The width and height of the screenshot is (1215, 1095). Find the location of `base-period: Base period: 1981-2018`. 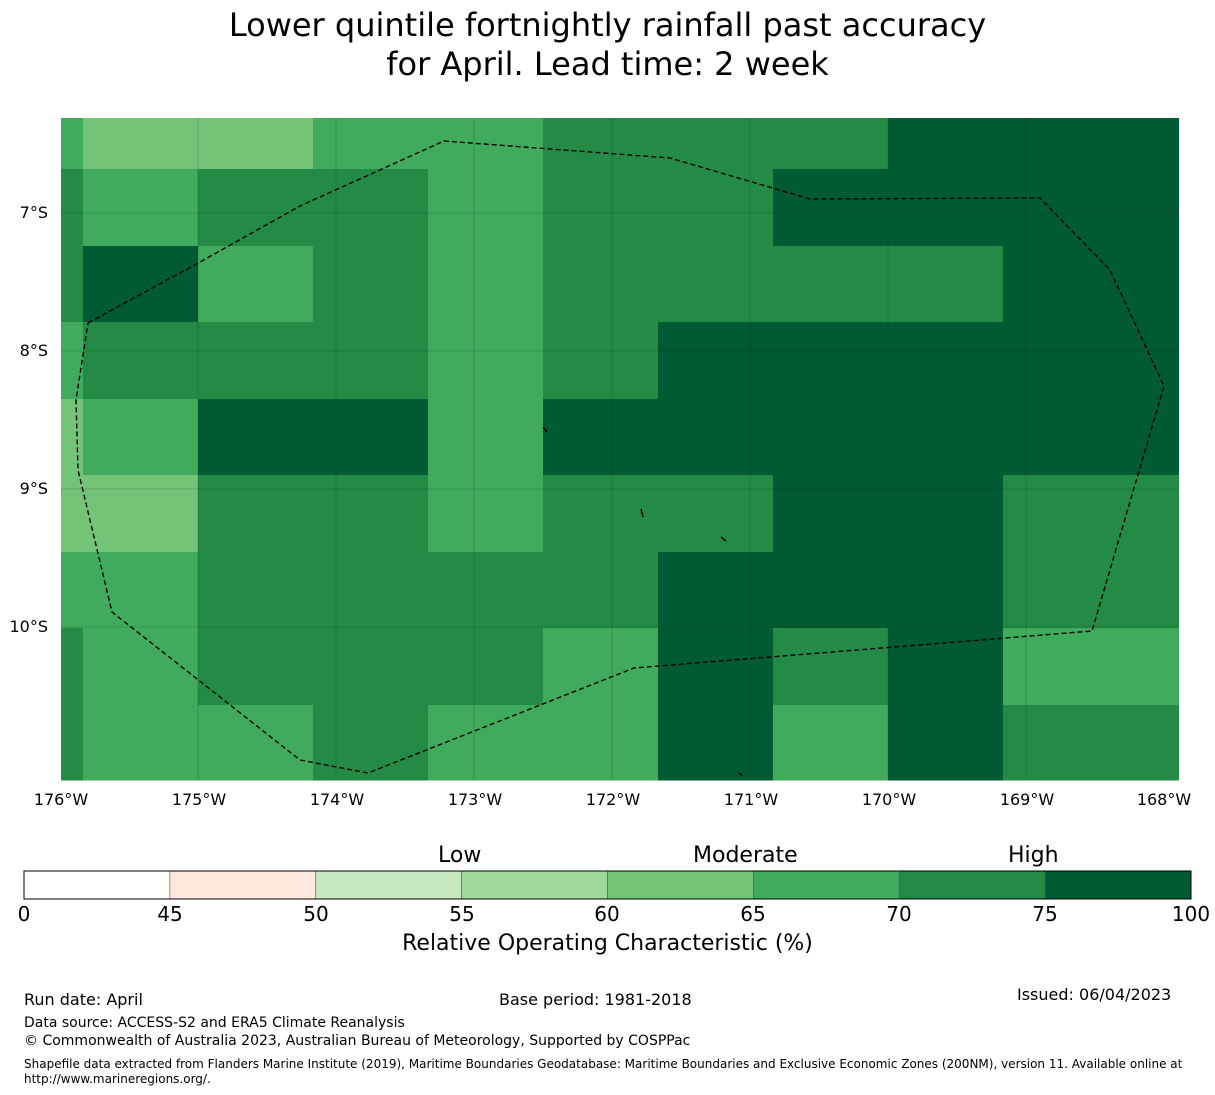

base-period: Base period: 1981-2018 is located at coordinates (595, 999).